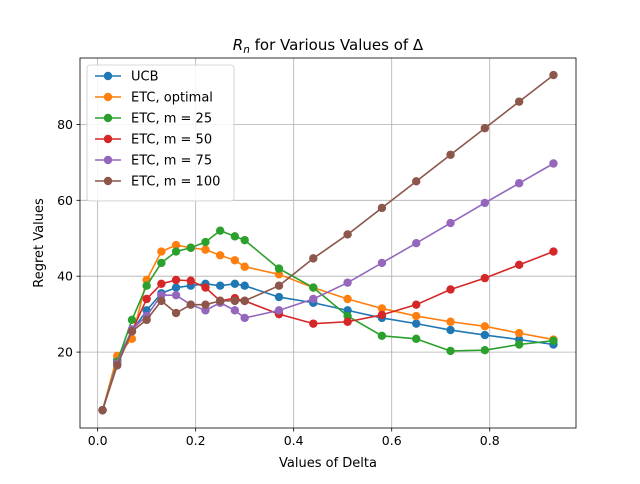 The height and width of the screenshot is (484, 640). I want to click on x-tick-label: 0.4, so click(294, 440).